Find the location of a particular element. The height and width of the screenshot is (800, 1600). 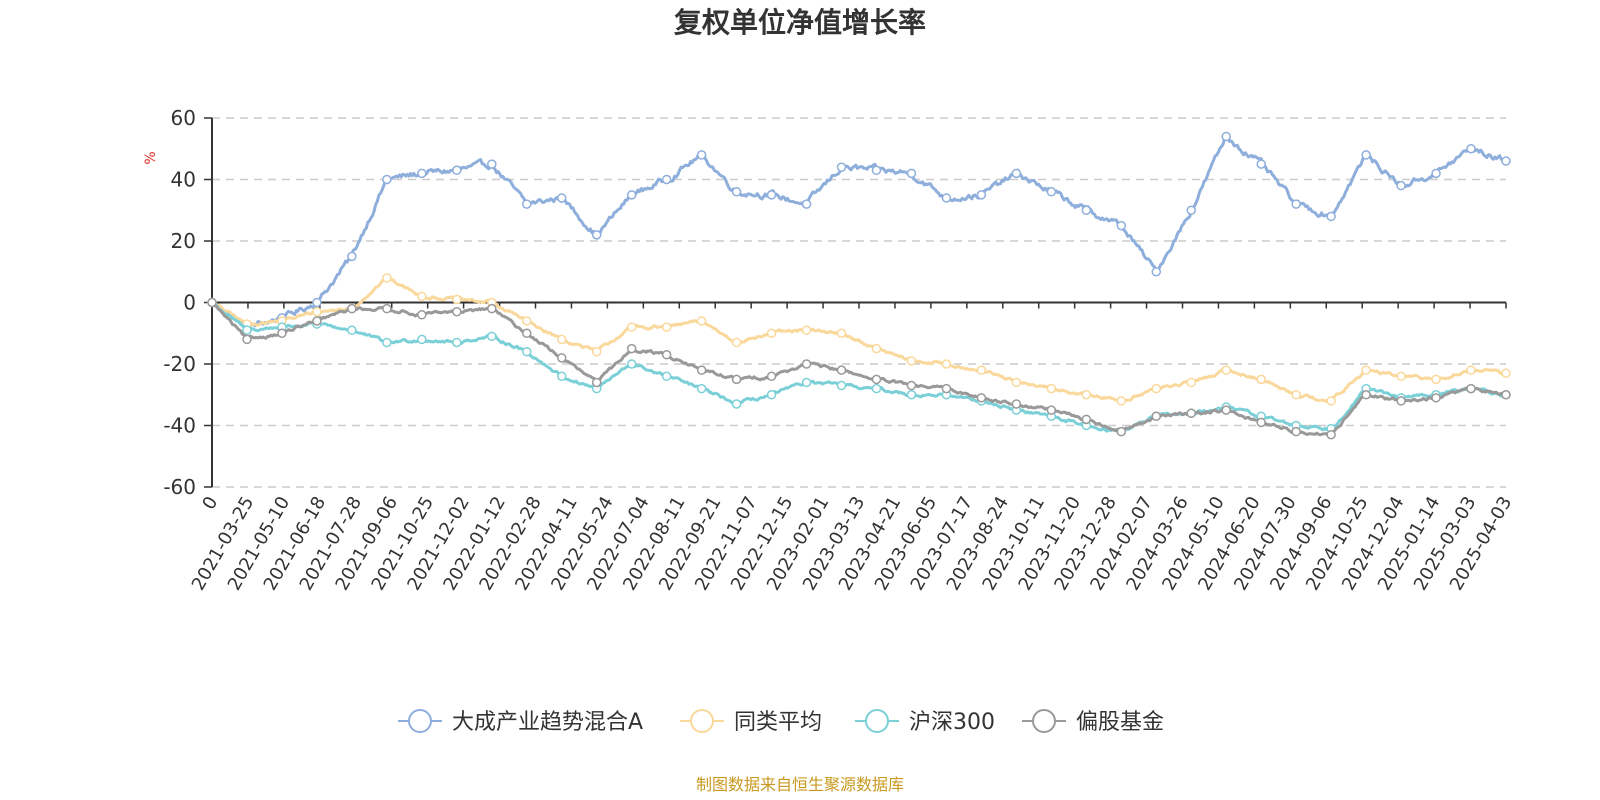

source-note: 制图数据来自恒生聚源数据库 is located at coordinates (800, 784).